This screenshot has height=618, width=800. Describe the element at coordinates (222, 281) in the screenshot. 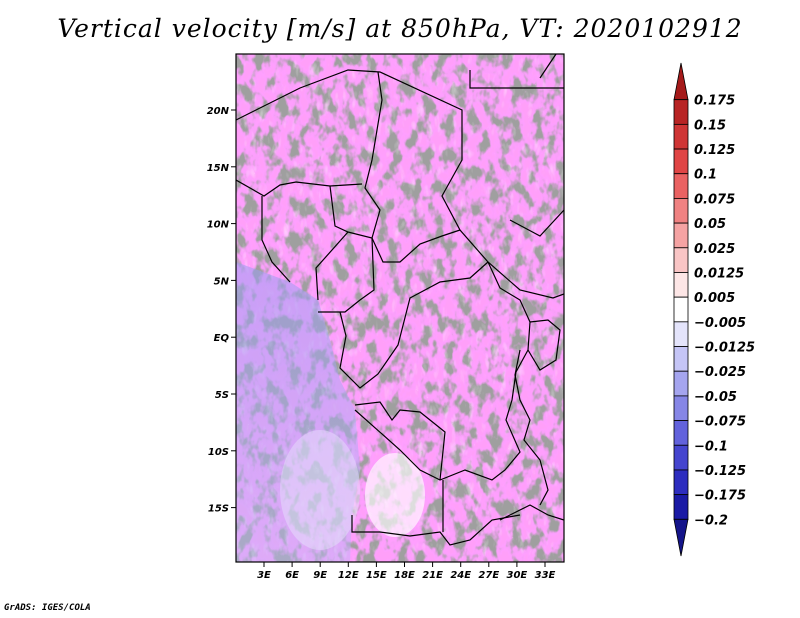

I see `lat-tick-label: 5N` at that location.